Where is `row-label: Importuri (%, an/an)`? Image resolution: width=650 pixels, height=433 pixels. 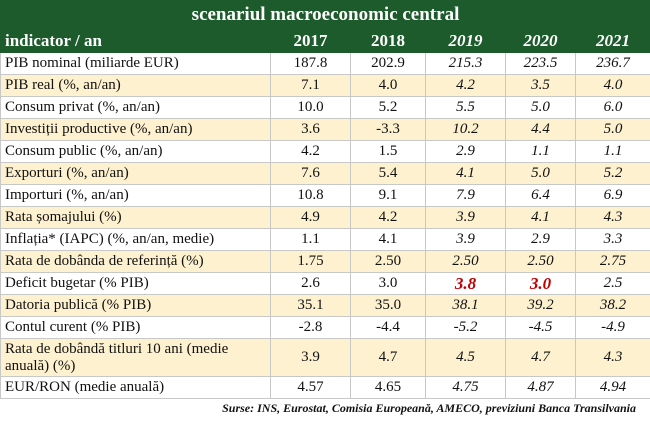
row-label: Importuri (%, an/an) is located at coordinates (135, 195).